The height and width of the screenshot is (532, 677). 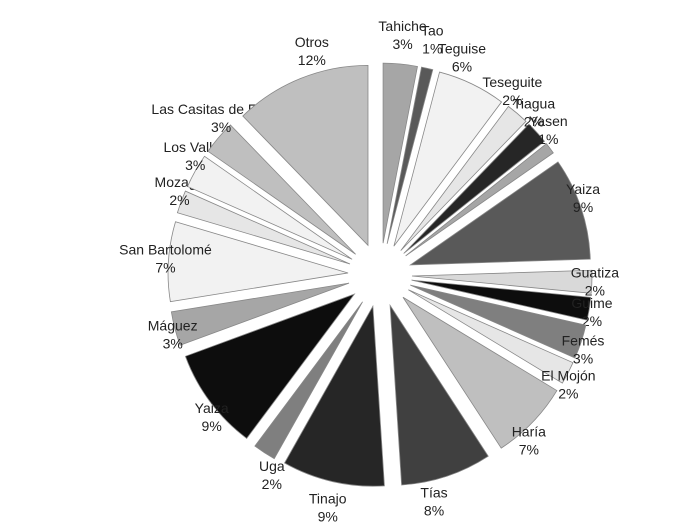 I want to click on slice-label: Haría, so click(x=529, y=432).